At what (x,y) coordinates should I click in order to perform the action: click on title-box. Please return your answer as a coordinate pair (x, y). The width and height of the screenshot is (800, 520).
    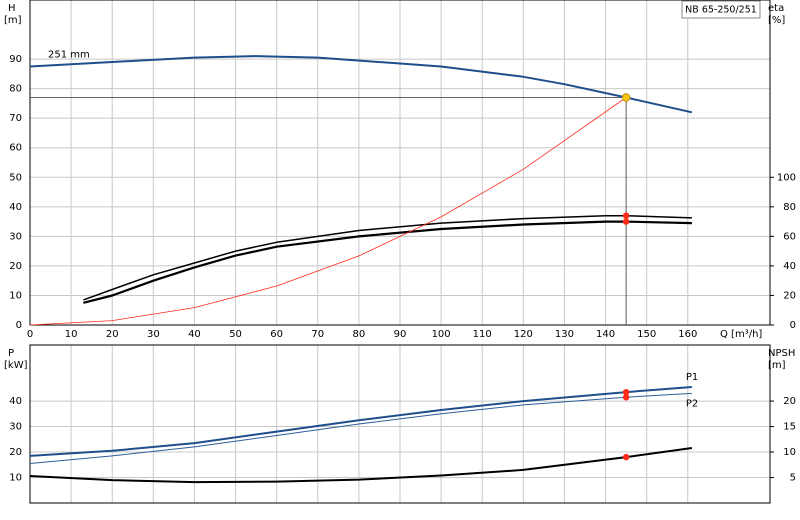
    Looking at the image, I should click on (721, 9).